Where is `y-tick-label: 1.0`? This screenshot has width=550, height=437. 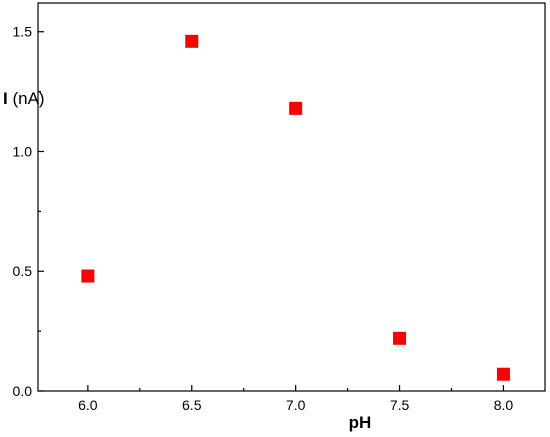 y-tick-label: 1.0 is located at coordinates (23, 151).